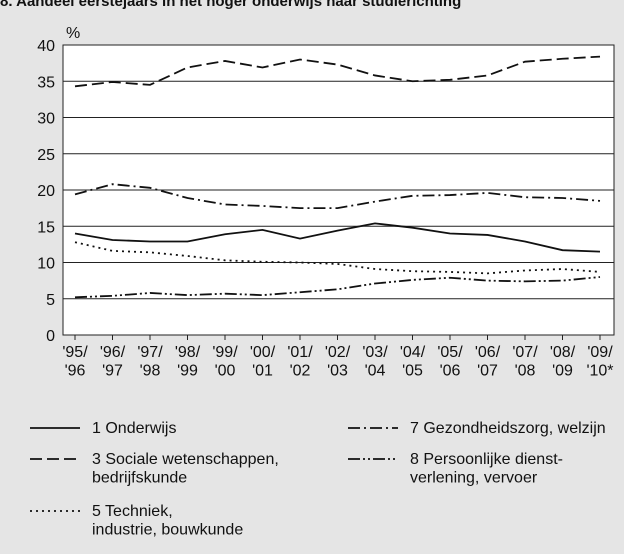 This screenshot has height=554, width=624. I want to click on x-tick-label: '07/'08, so click(525, 361).